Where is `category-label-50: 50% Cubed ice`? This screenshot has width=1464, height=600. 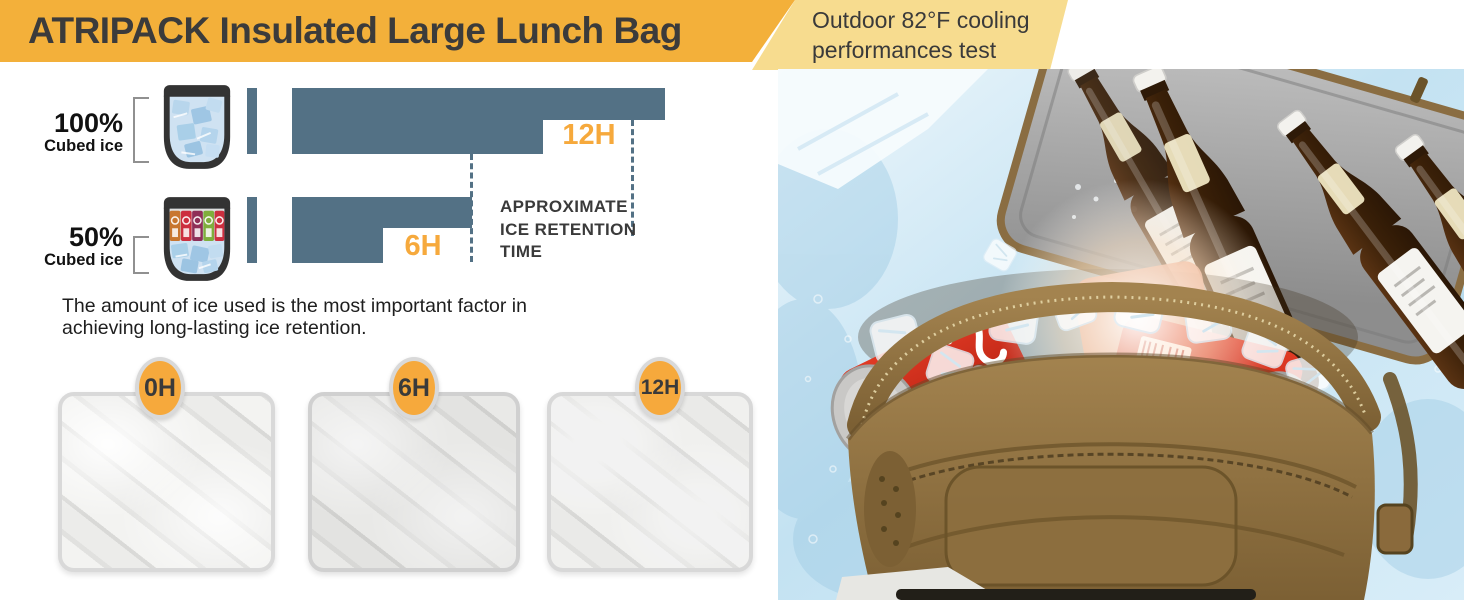 category-label-50: 50% Cubed ice is located at coordinates (75, 245).